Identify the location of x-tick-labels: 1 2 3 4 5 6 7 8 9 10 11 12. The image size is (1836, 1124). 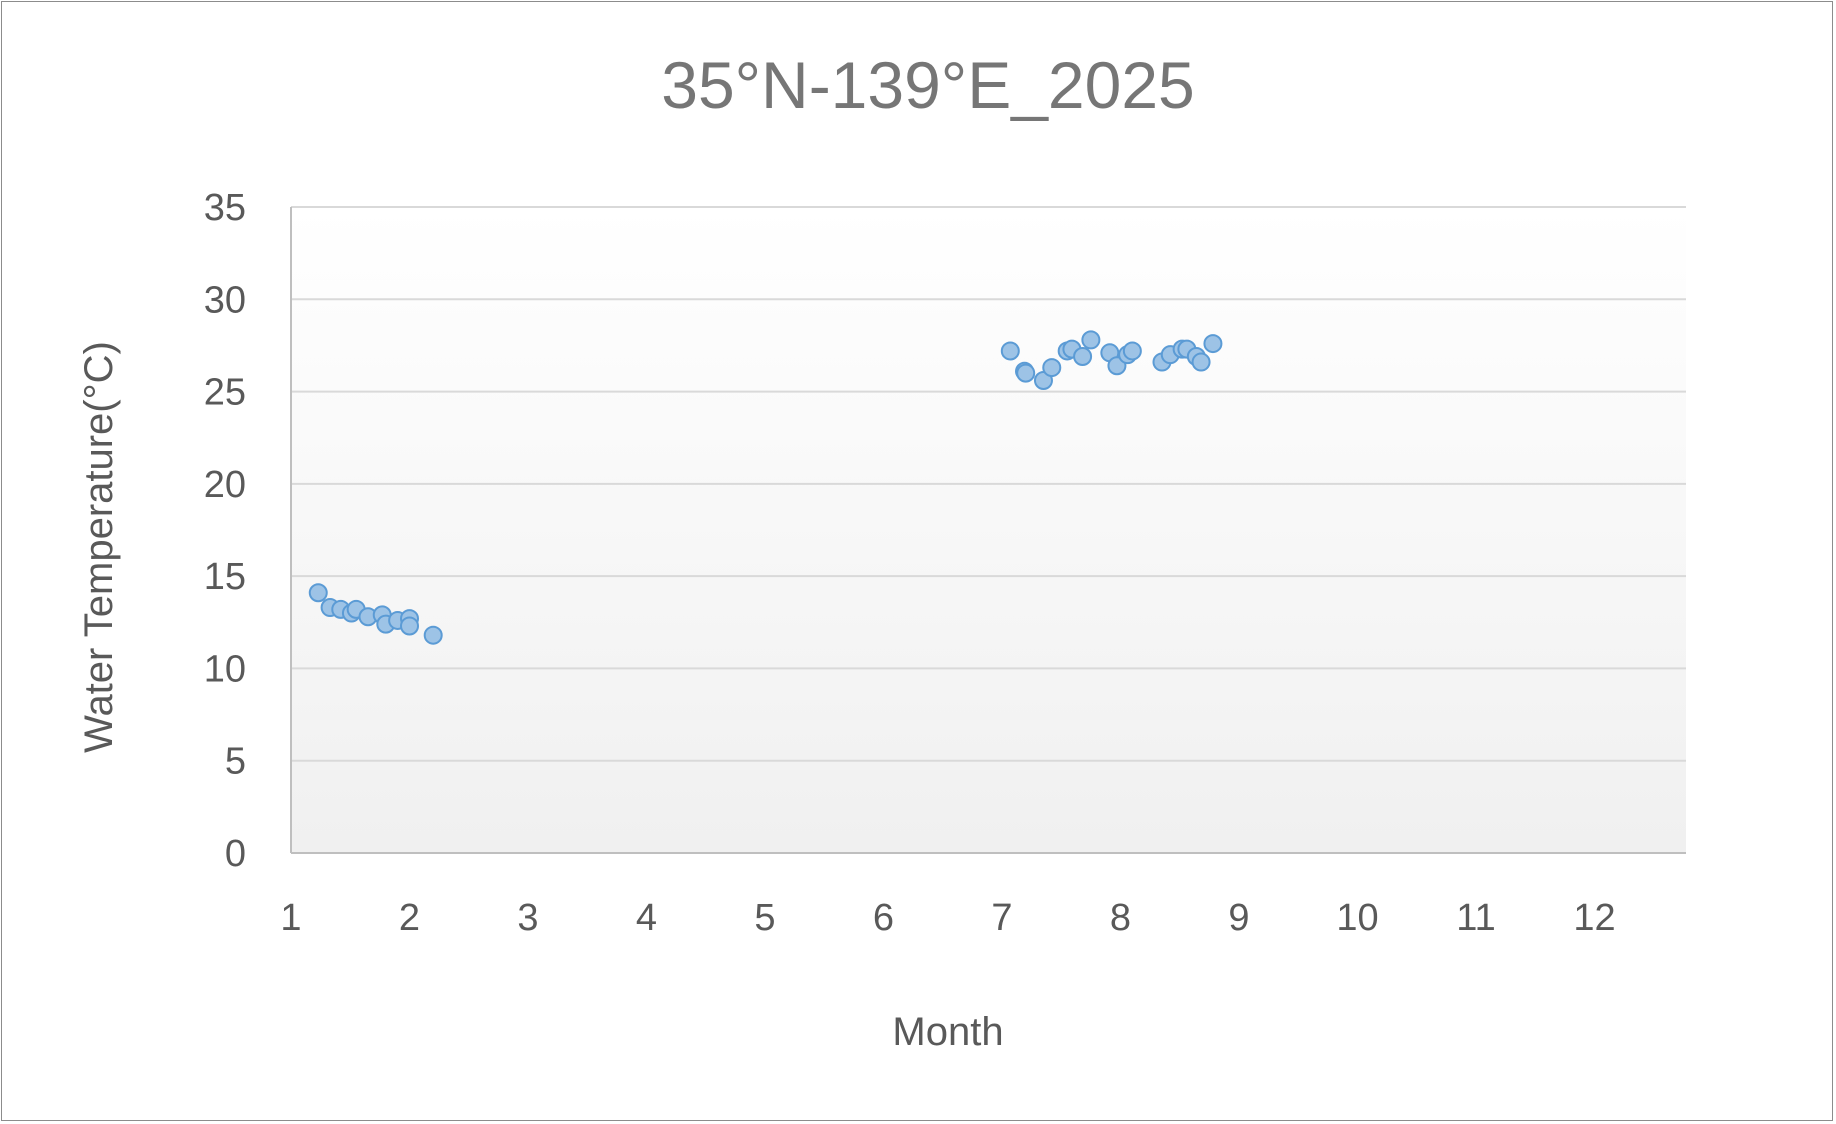
(947, 918).